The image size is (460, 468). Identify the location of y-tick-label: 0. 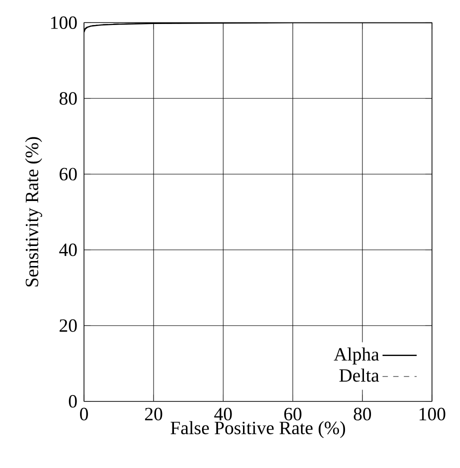
(72, 401).